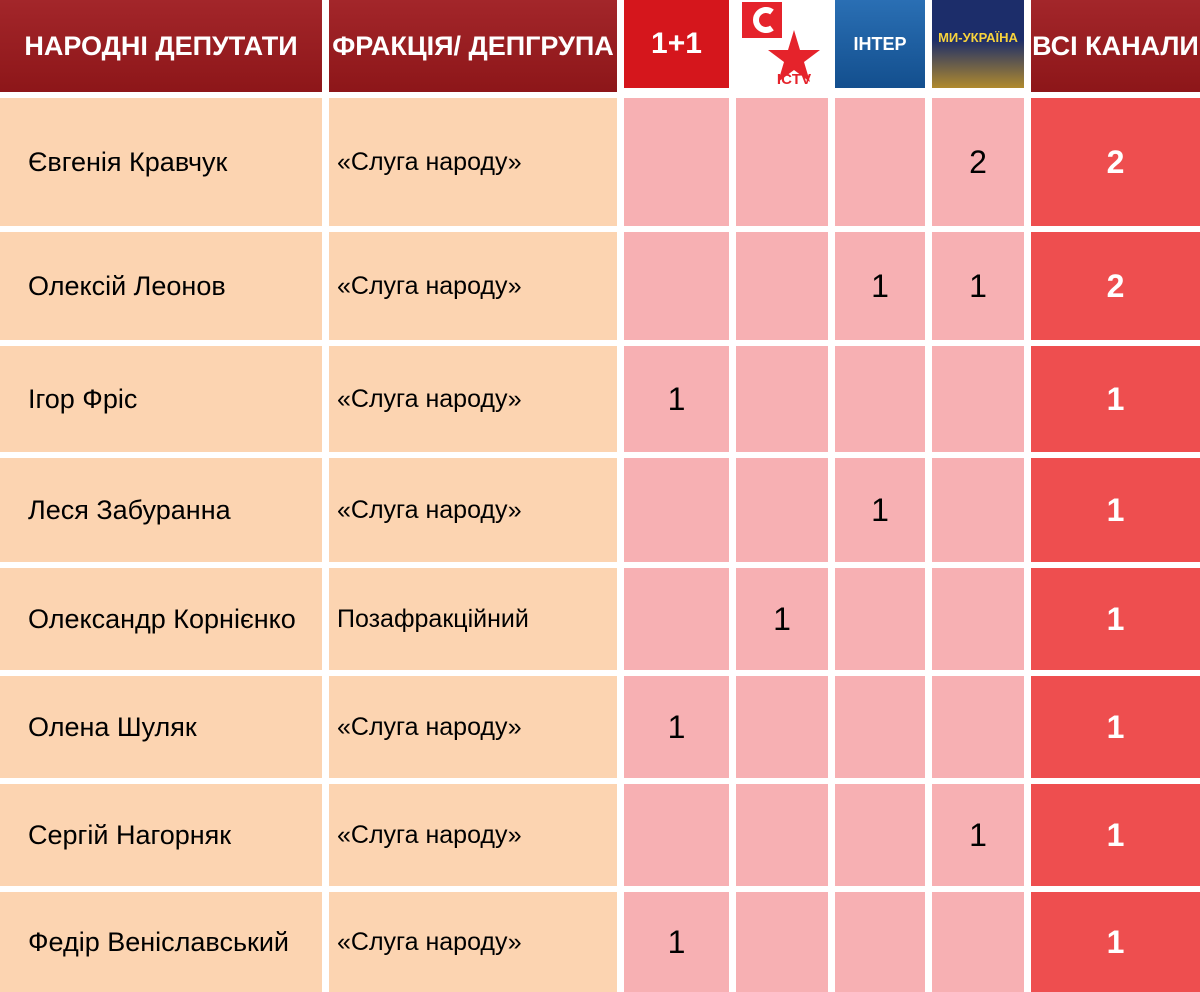 The height and width of the screenshot is (992, 1200). I want to click on header-total: ВСІ КАНАЛИ, so click(1115, 46).